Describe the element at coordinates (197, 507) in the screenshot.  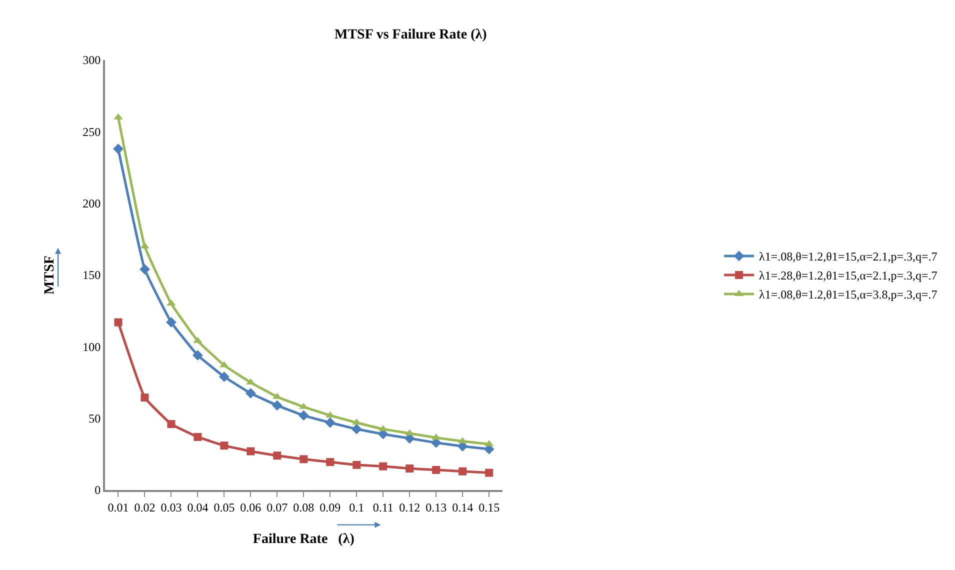
I see `x-tick-label: 0.04` at that location.